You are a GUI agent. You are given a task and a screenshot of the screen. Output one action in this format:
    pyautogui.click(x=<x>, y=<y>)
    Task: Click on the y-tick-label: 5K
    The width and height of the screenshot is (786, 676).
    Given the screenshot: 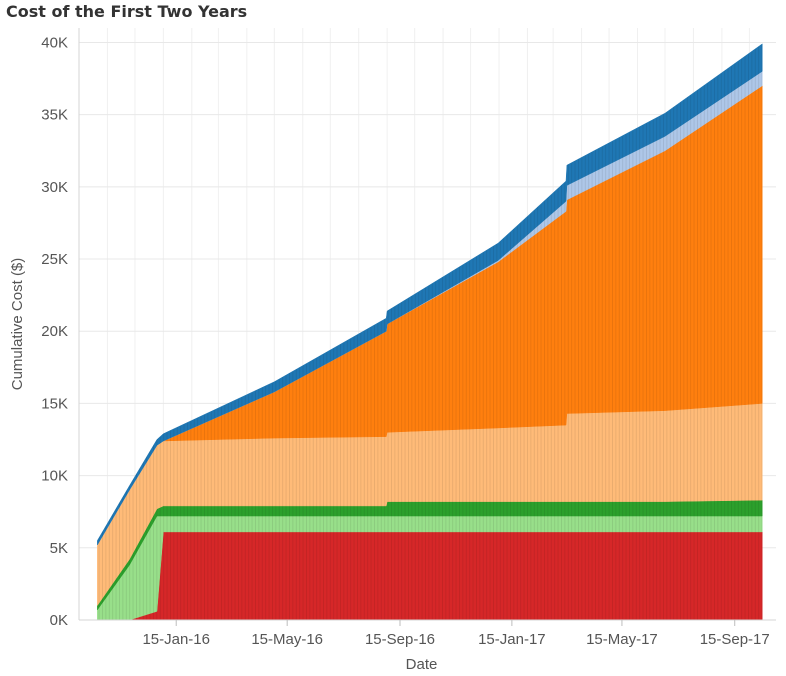 What is the action you would take?
    pyautogui.click(x=59, y=548)
    